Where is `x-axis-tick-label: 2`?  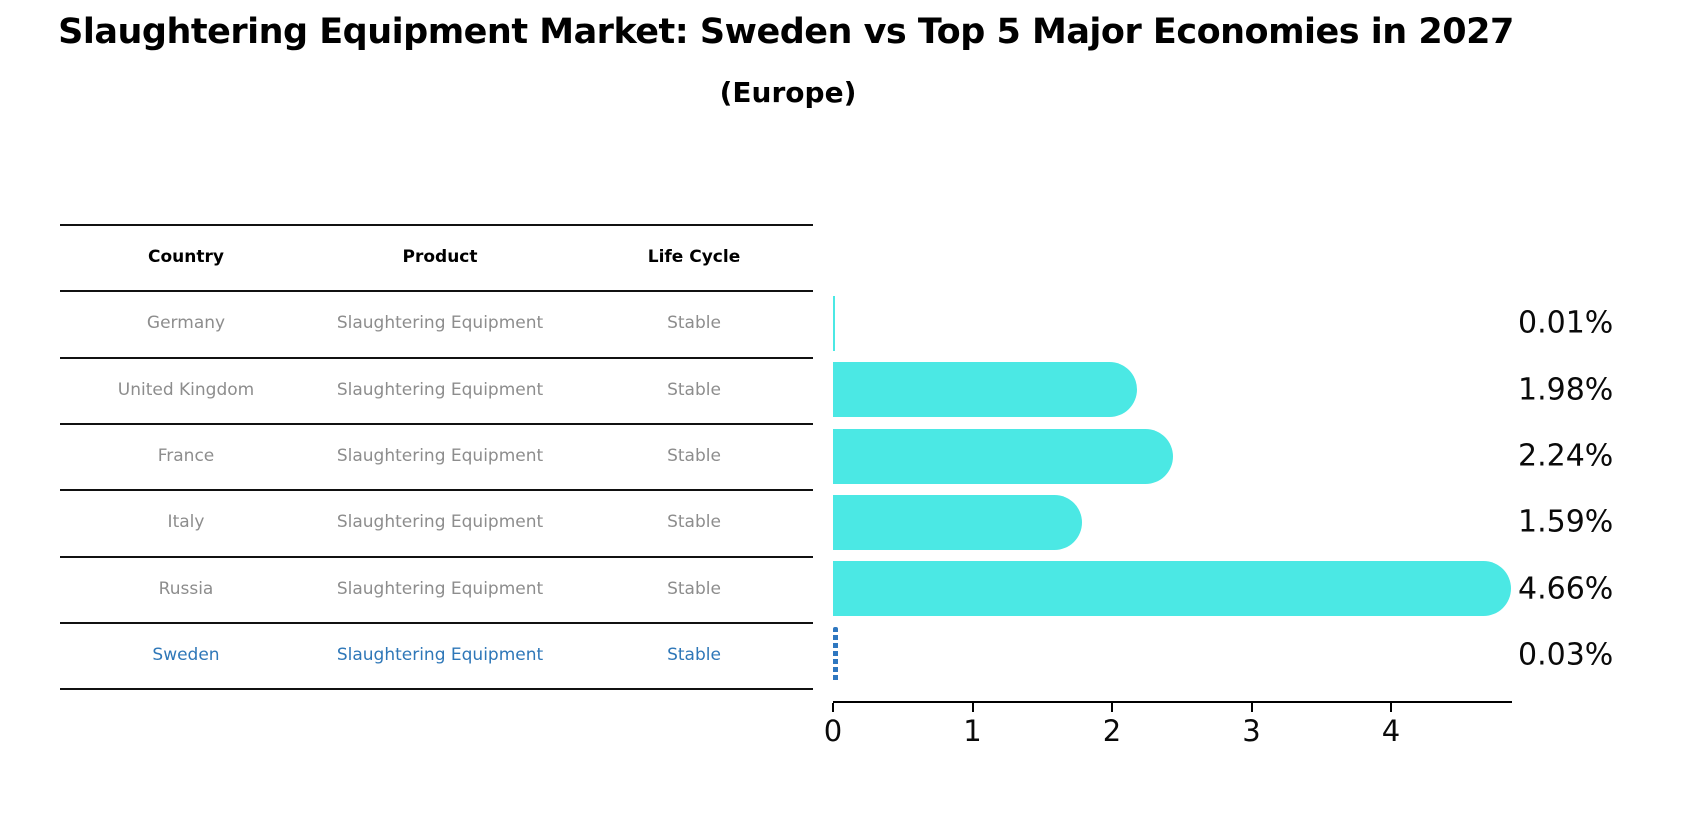 x-axis-tick-label: 2 is located at coordinates (1112, 731).